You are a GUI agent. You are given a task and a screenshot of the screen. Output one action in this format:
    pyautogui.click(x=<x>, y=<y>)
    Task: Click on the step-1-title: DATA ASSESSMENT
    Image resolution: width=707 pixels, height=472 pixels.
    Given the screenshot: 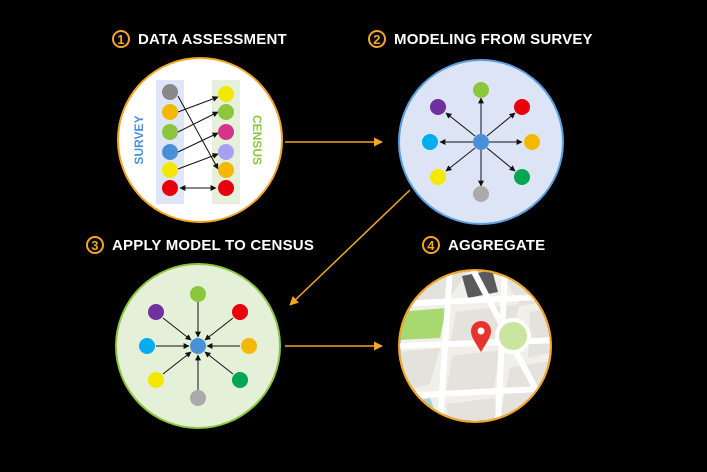 What is the action you would take?
    pyautogui.click(x=212, y=39)
    